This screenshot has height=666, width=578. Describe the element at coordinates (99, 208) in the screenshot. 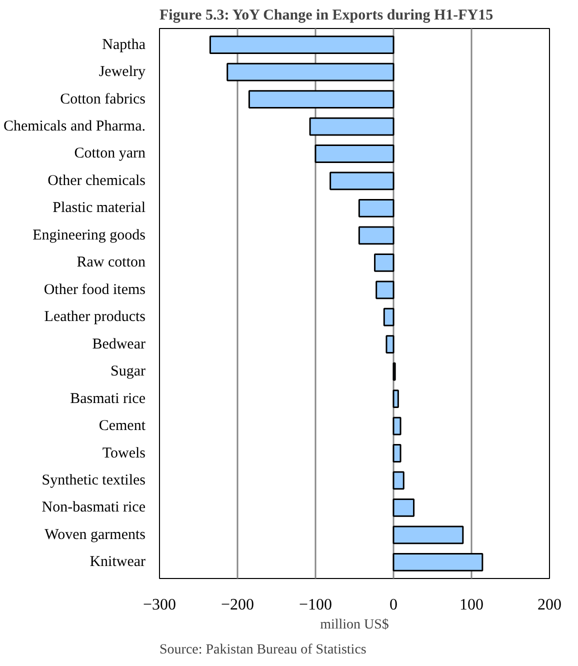

I see `y-tick-label: Plastic material` at that location.